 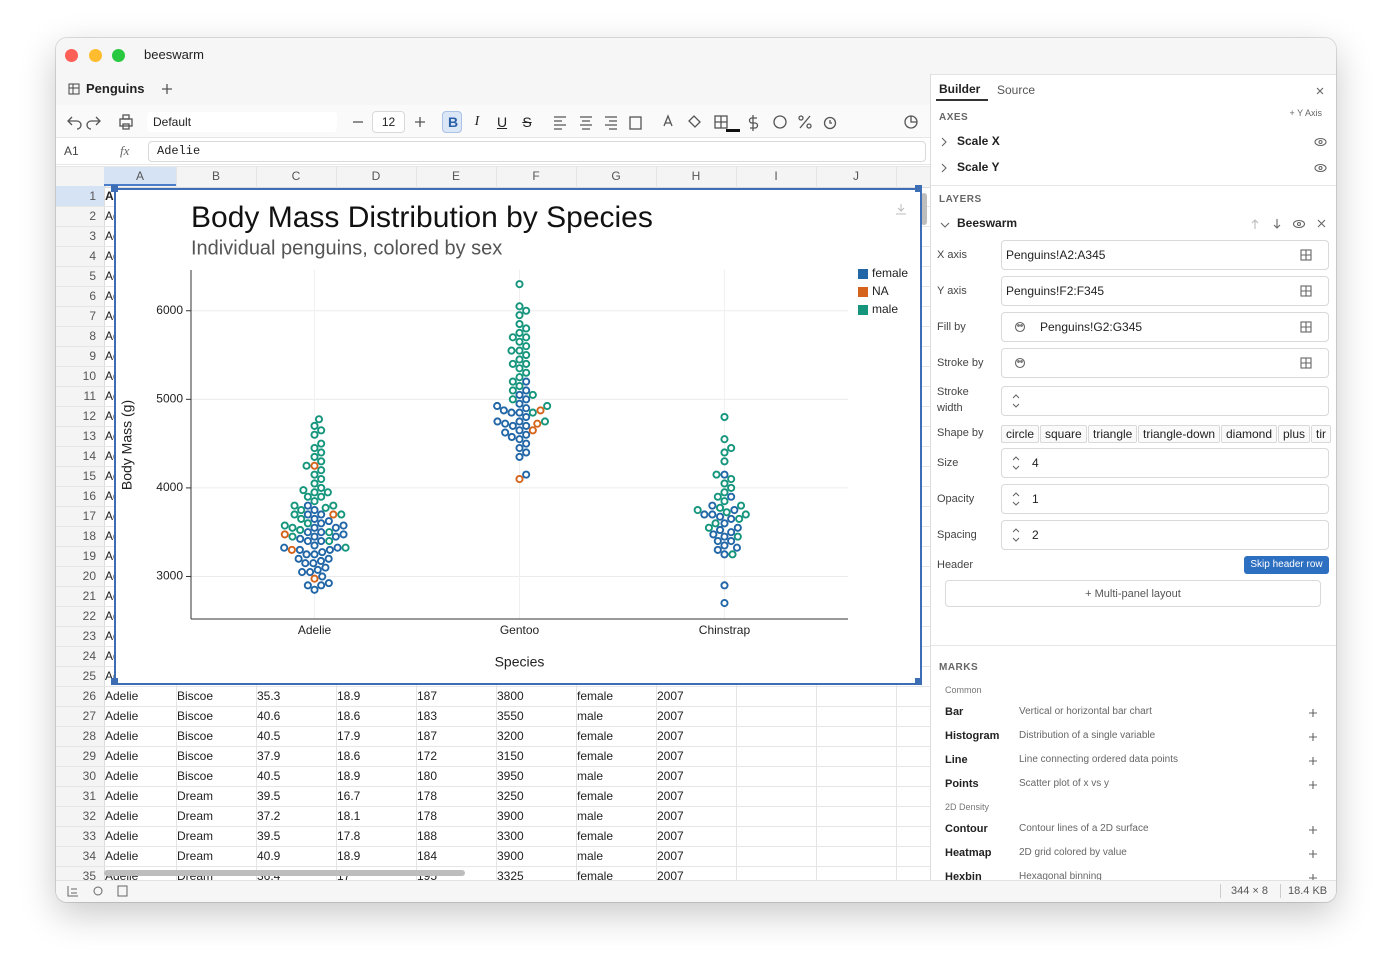 What do you see at coordinates (284, 873) in the screenshot?
I see `h-scrollbar-thumb` at bounding box center [284, 873].